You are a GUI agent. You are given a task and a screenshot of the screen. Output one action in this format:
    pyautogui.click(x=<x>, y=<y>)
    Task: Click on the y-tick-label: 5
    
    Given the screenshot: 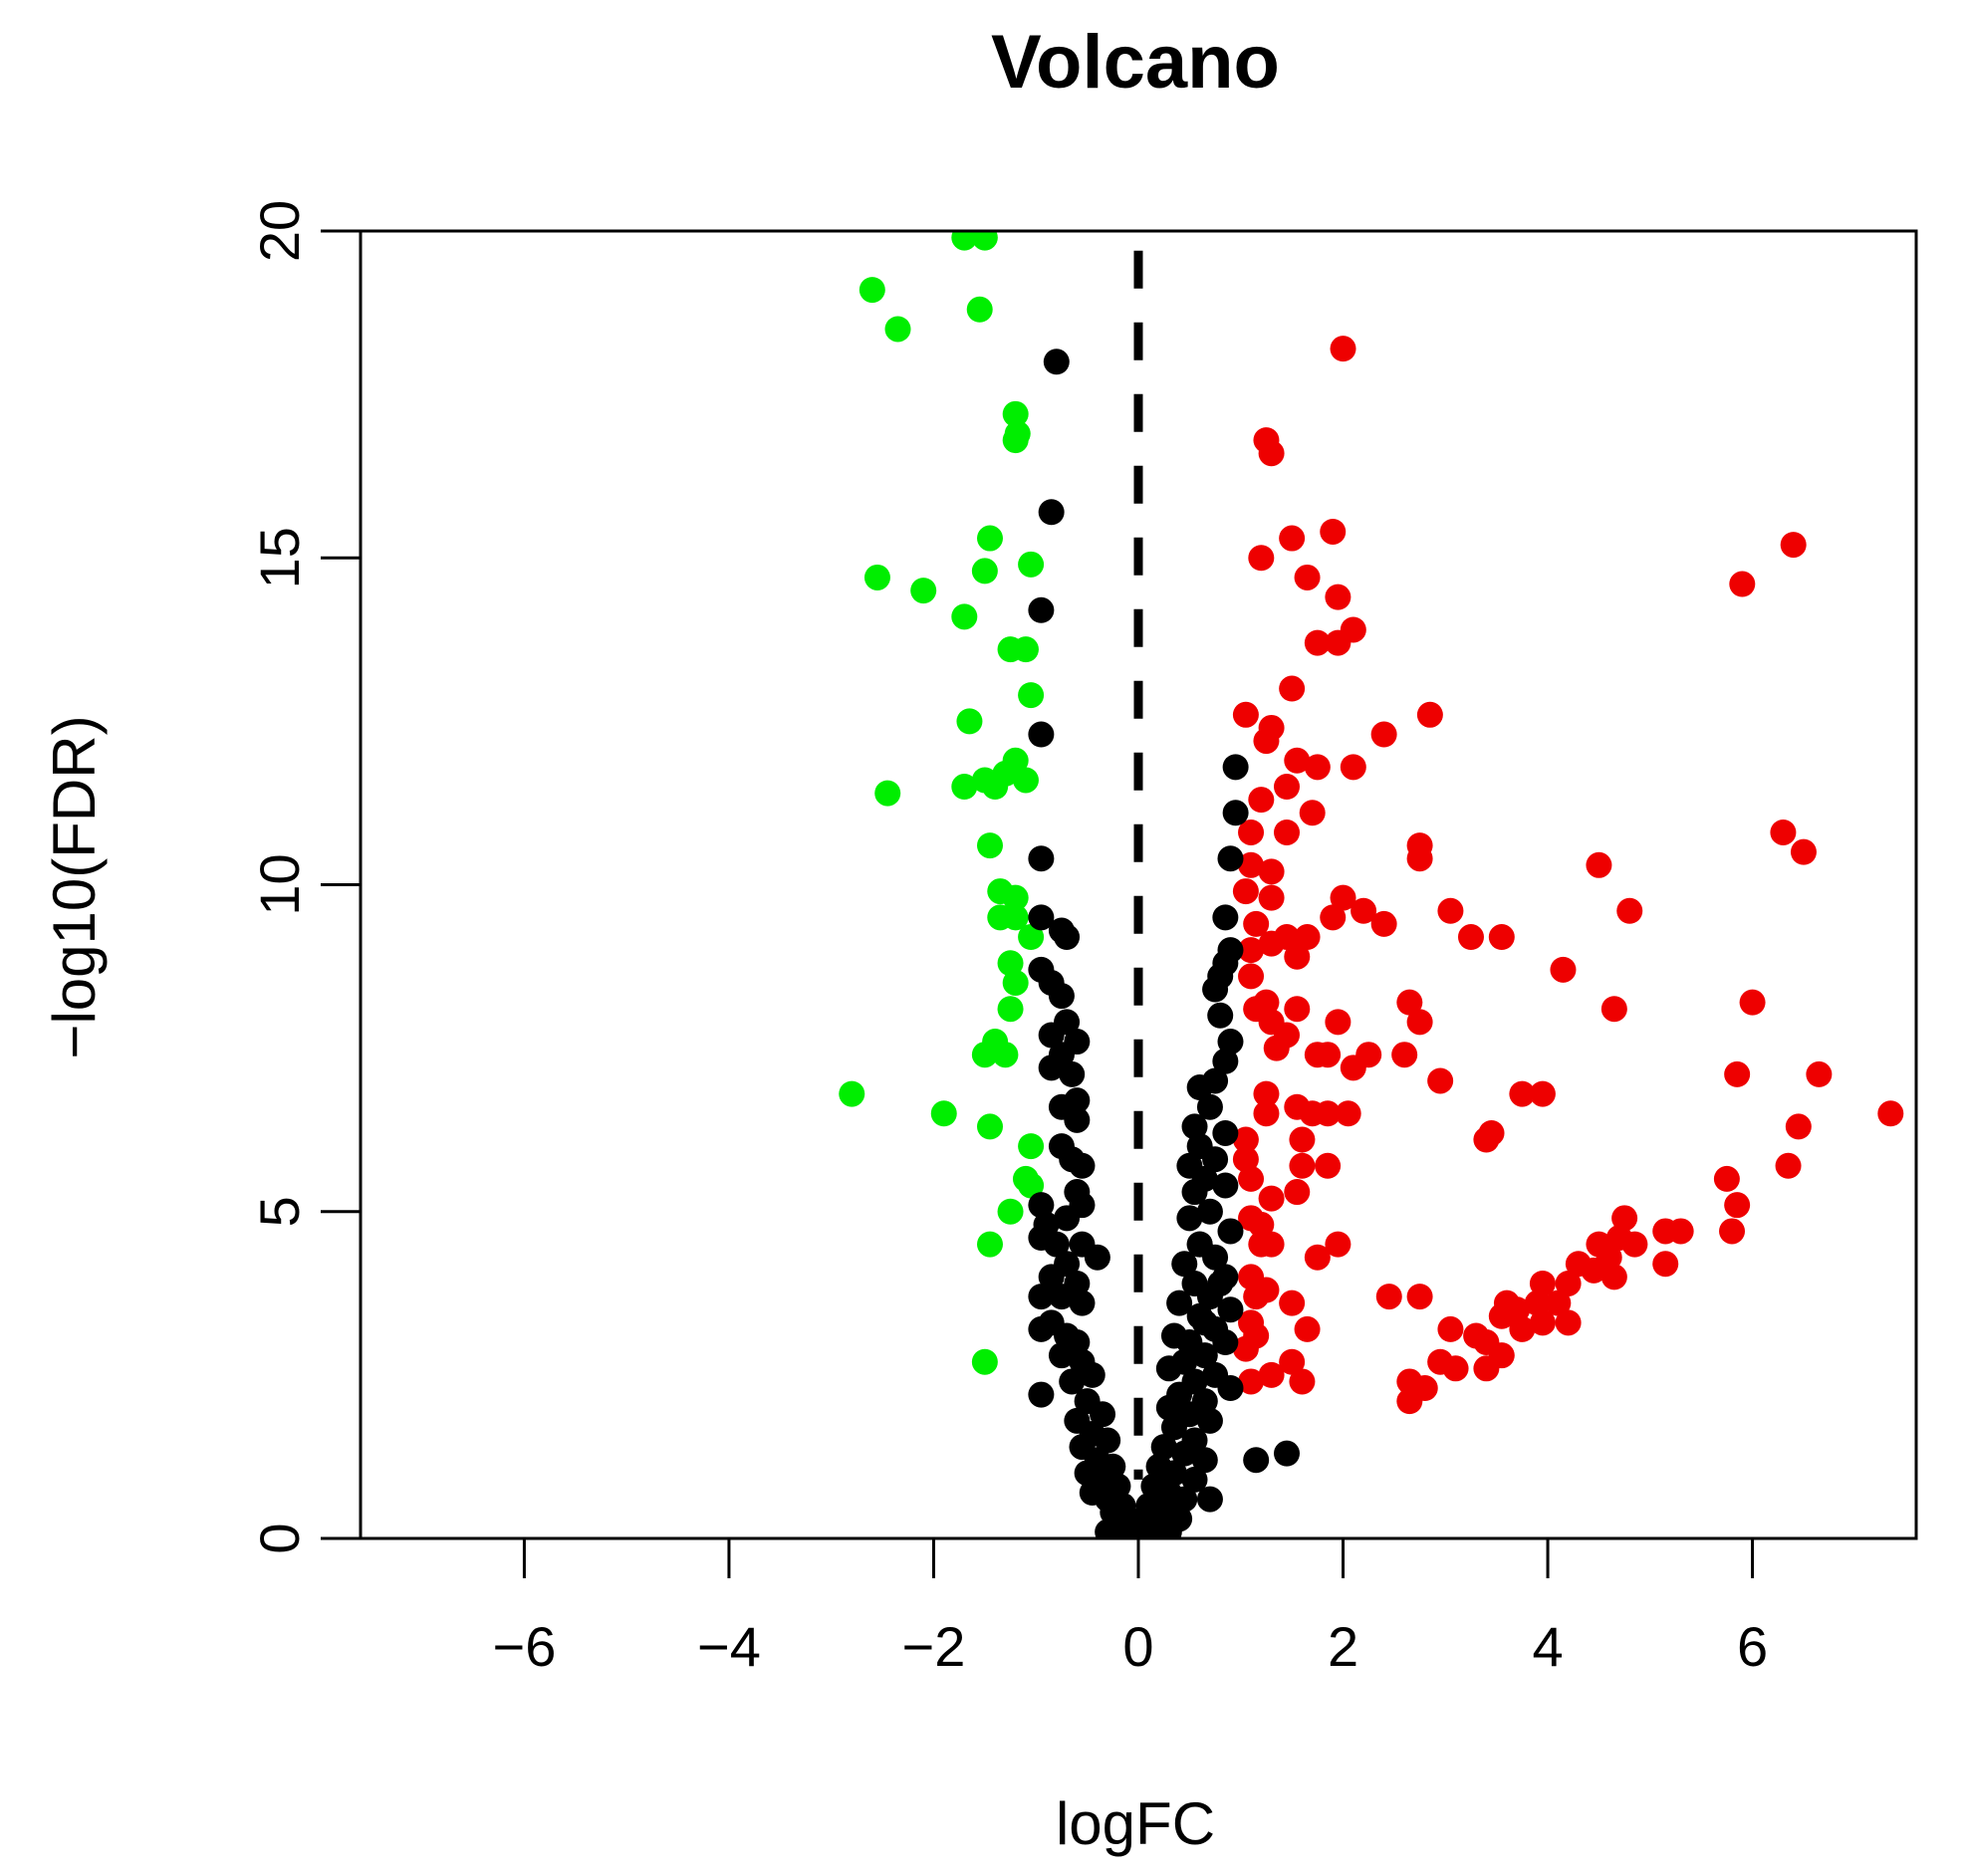 What is the action you would take?
    pyautogui.click(x=279, y=1212)
    